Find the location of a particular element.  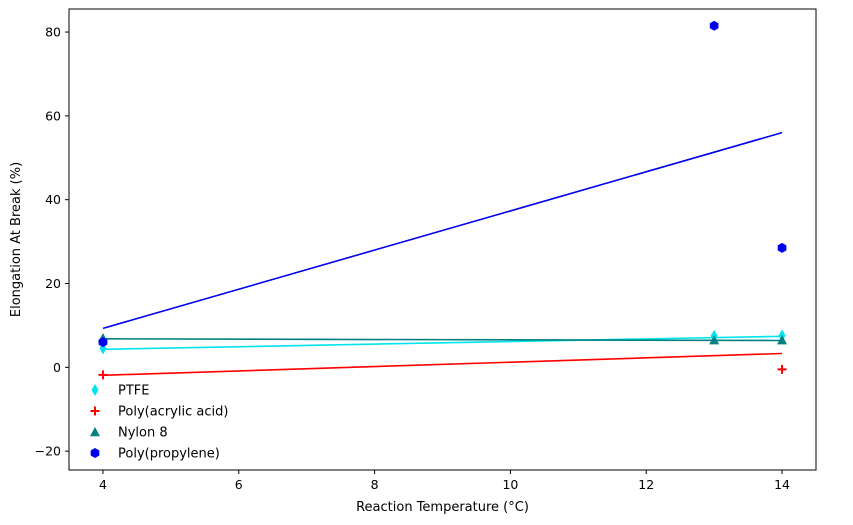

x-axis-title: Reaction Temperature (°C) is located at coordinates (442, 507).